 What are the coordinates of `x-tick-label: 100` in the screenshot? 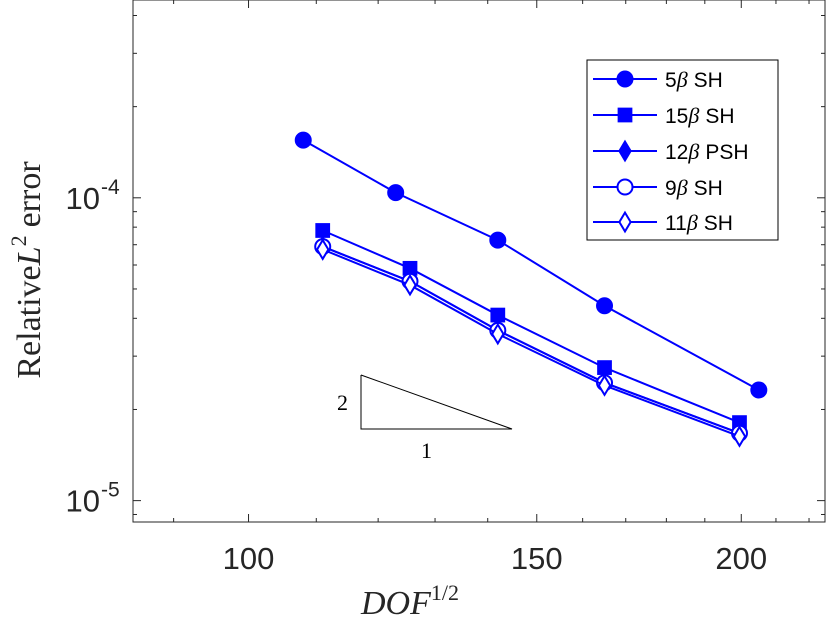 It's located at (249, 558).